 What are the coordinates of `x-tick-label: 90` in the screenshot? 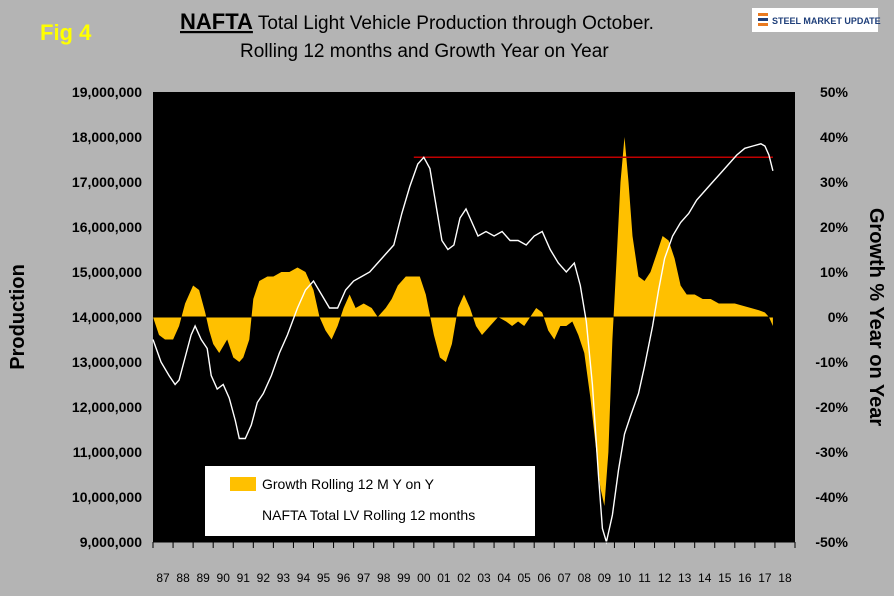 It's located at (224, 578).